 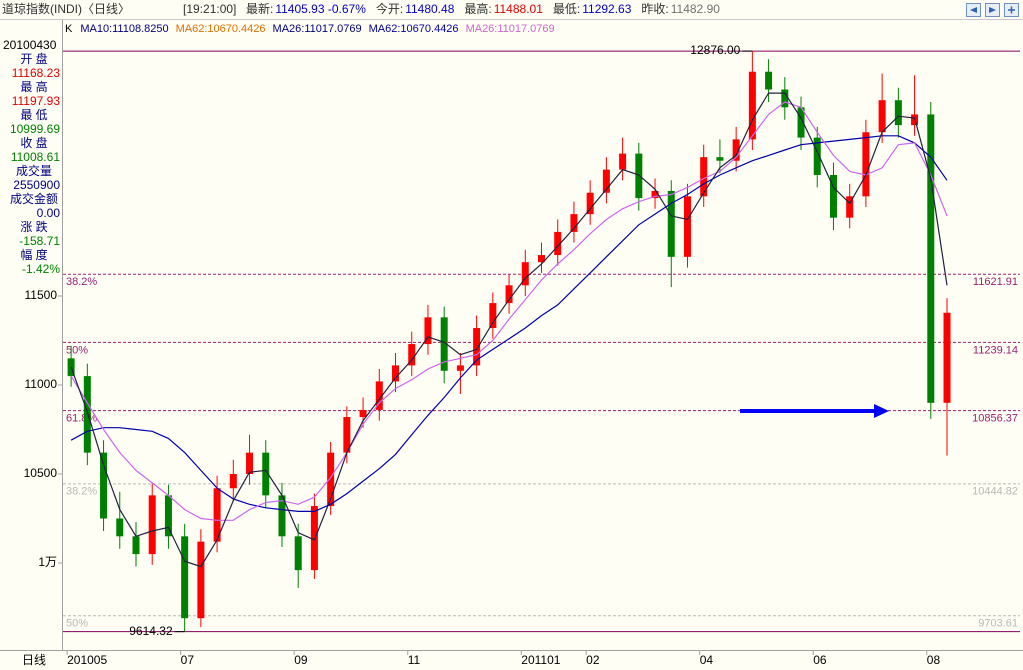 I want to click on info-value: -158.71, so click(x=39, y=241).